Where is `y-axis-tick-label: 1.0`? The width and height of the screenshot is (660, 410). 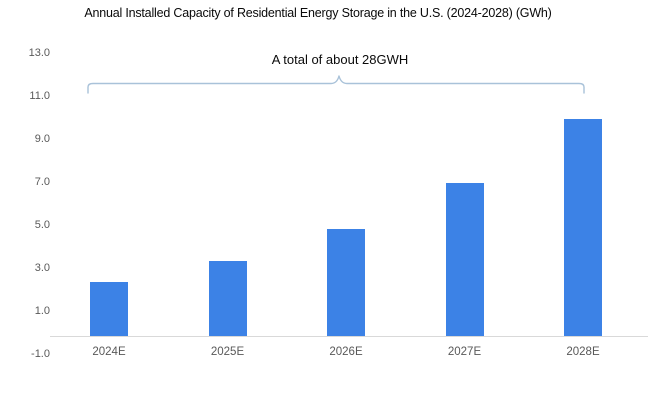 y-axis-tick-label: 1.0 is located at coordinates (42, 310).